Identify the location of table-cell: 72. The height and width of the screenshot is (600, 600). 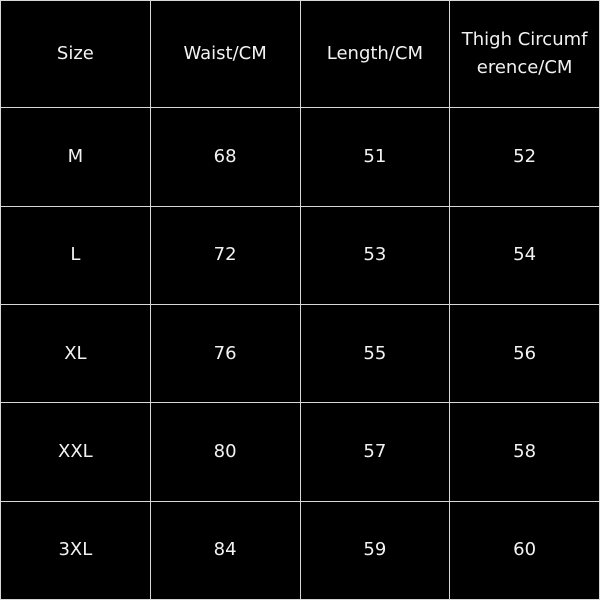
(225, 255).